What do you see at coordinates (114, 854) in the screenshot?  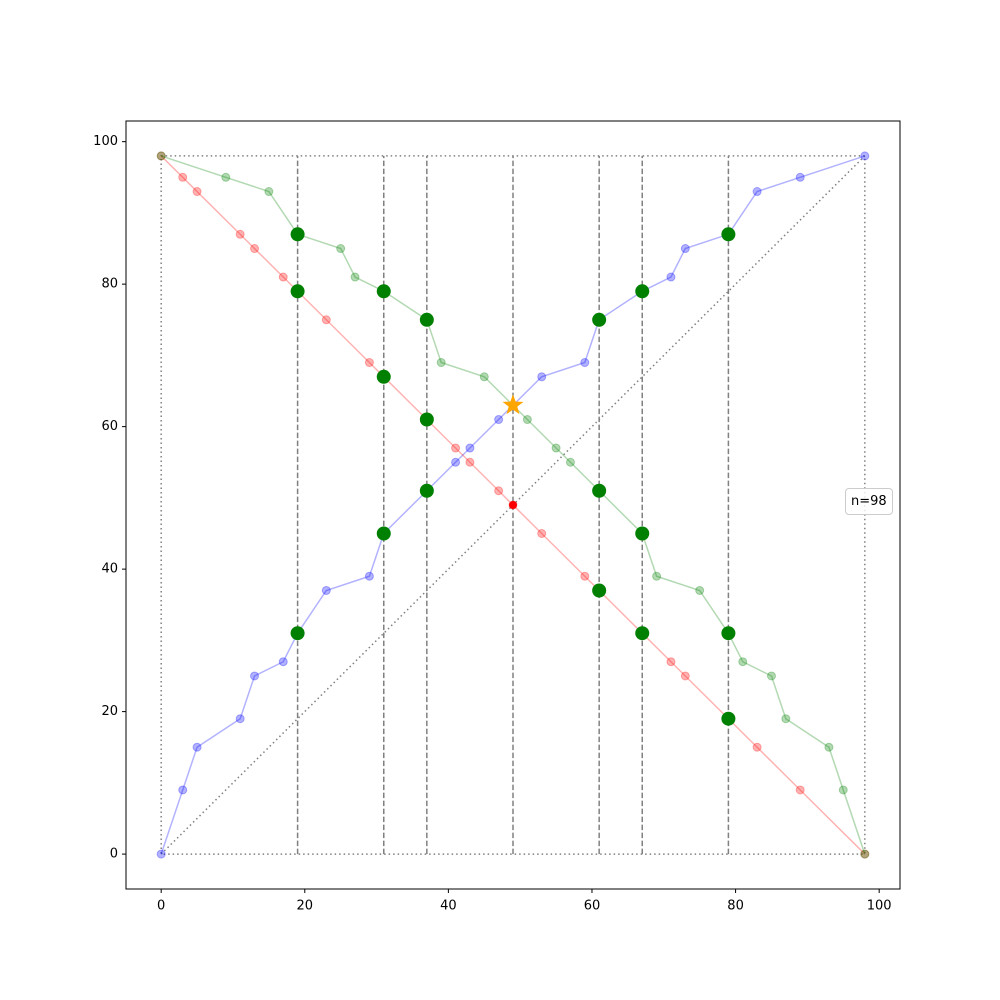 I see `y-tick-label: 0` at bounding box center [114, 854].